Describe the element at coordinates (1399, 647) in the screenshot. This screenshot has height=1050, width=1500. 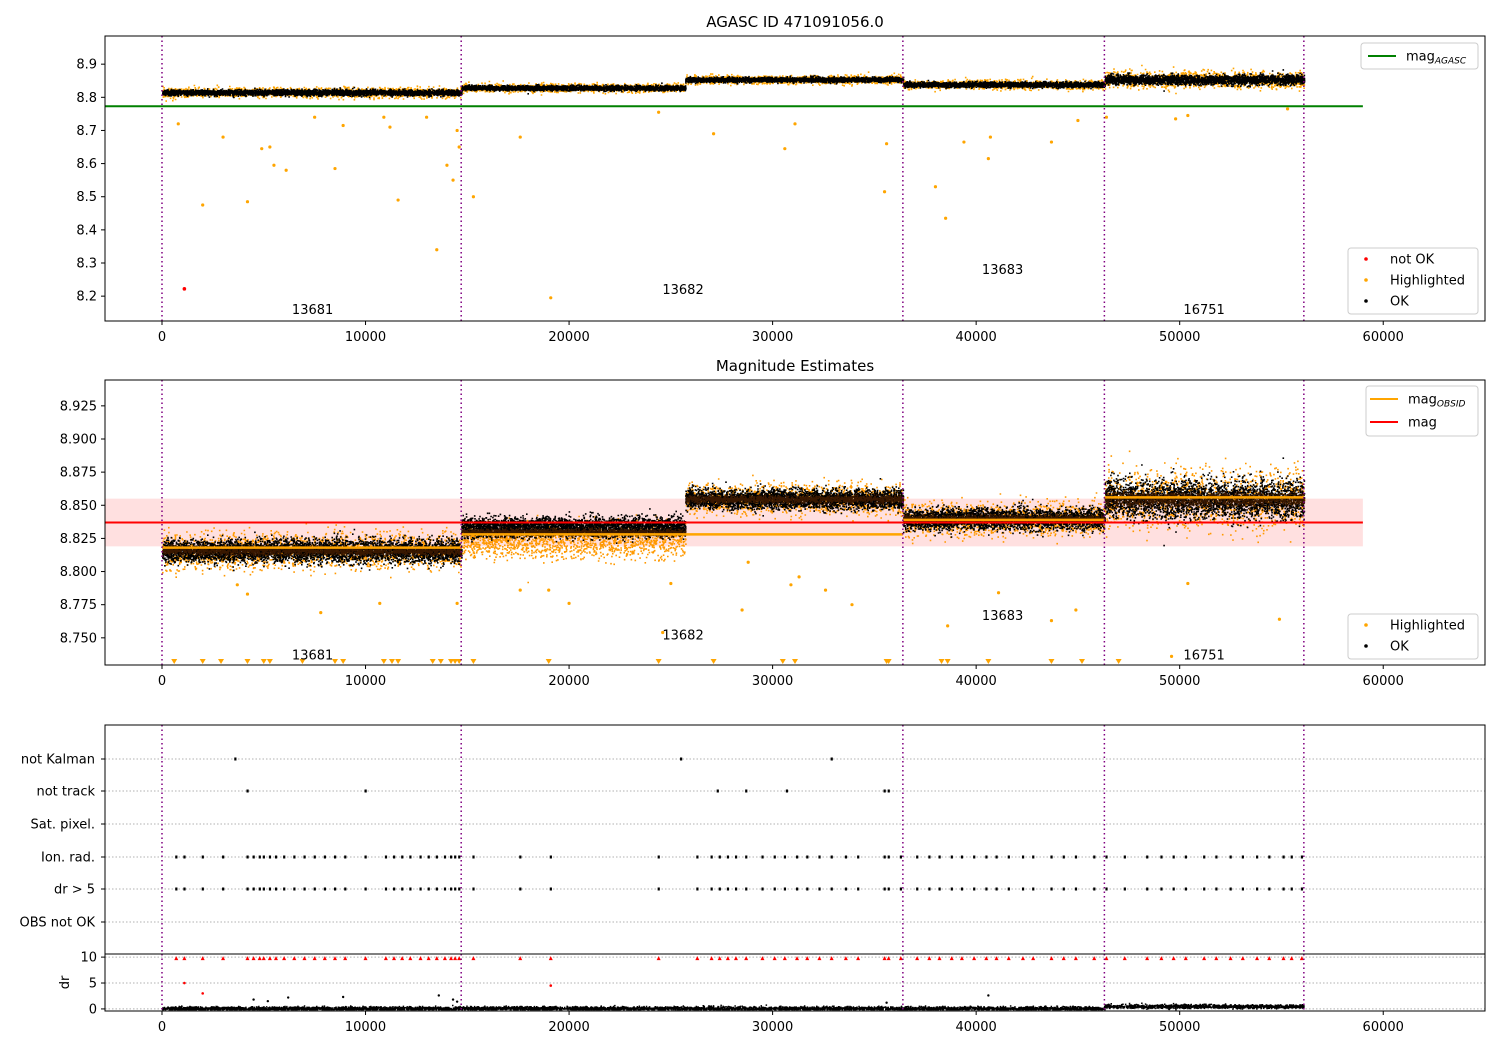
I see `legend-label: OK` at that location.